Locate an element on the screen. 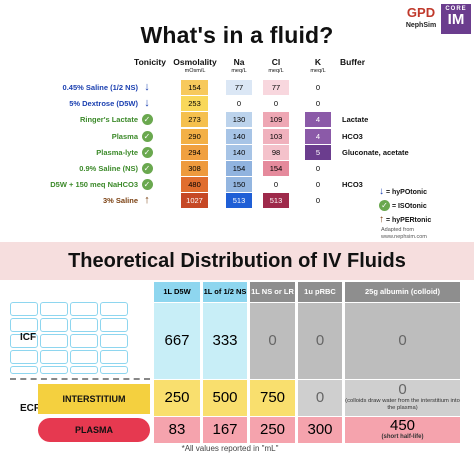 Image resolution: width=474 pixels, height=474 pixels. cl-cell: 109 is located at coordinates (276, 120).